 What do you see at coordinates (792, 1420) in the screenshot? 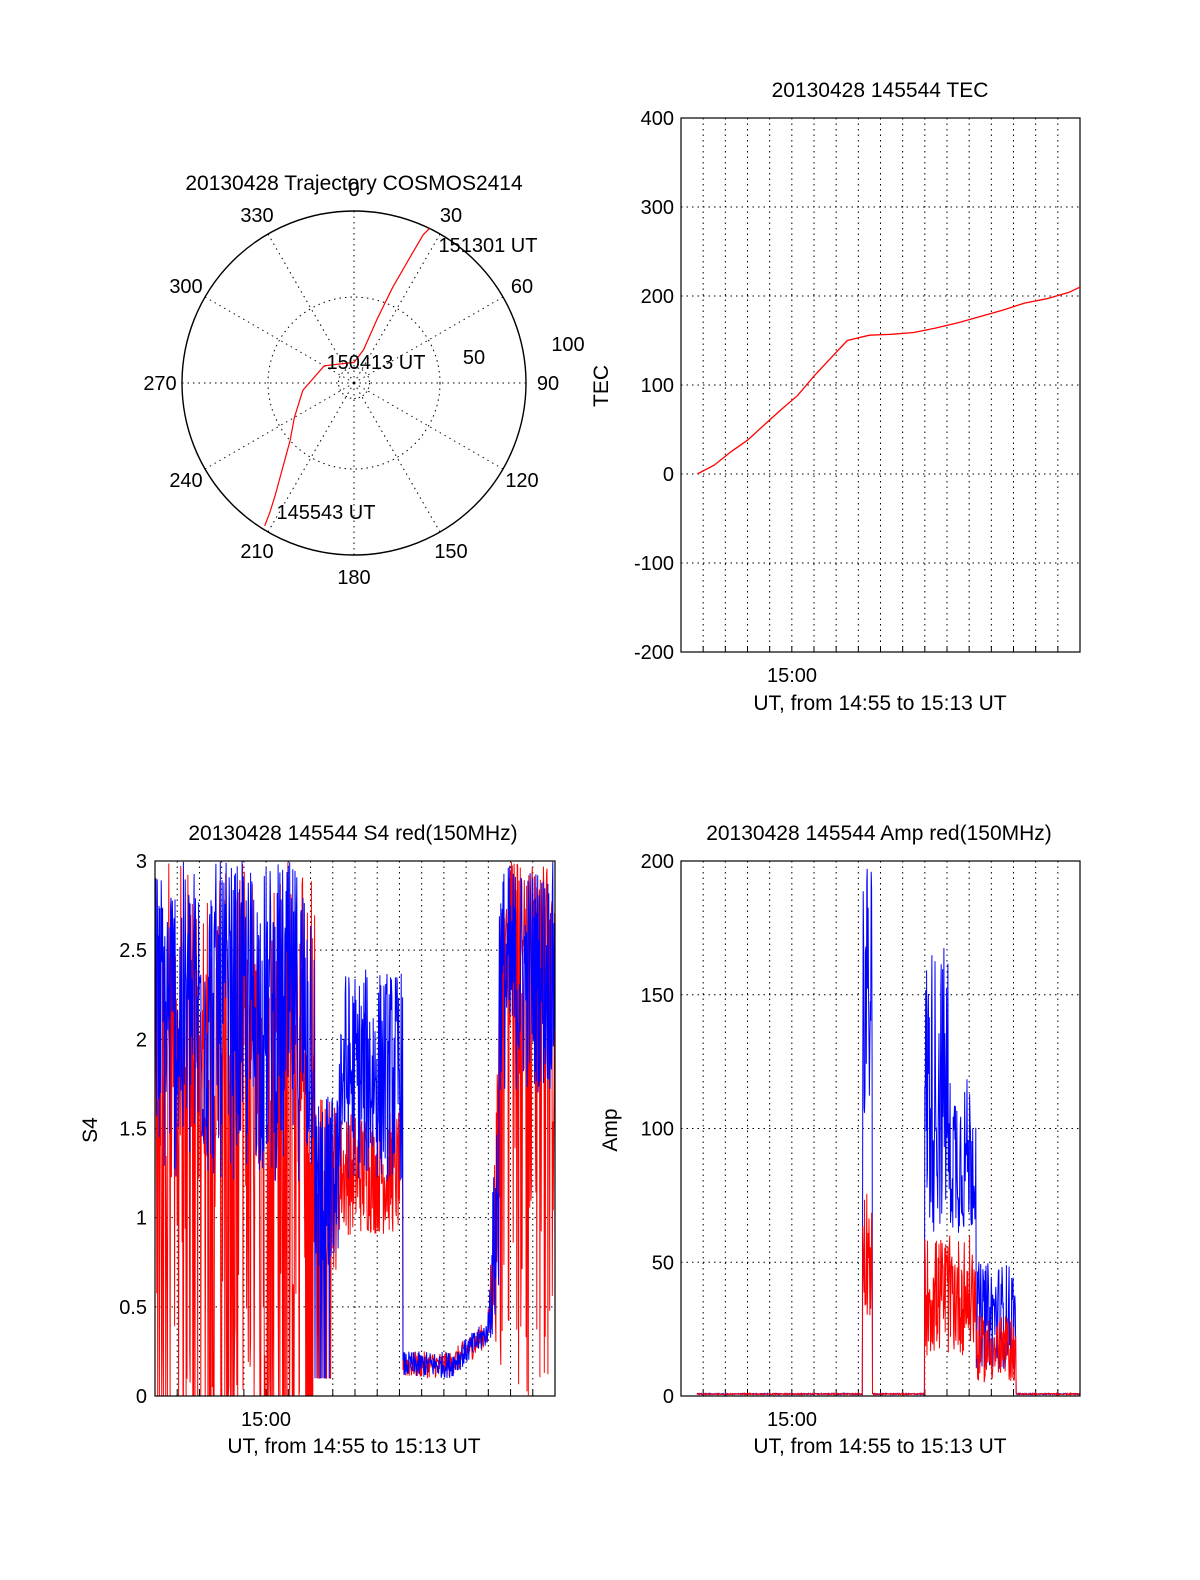
I see `amp-x-tick-label: 15:00` at bounding box center [792, 1420].